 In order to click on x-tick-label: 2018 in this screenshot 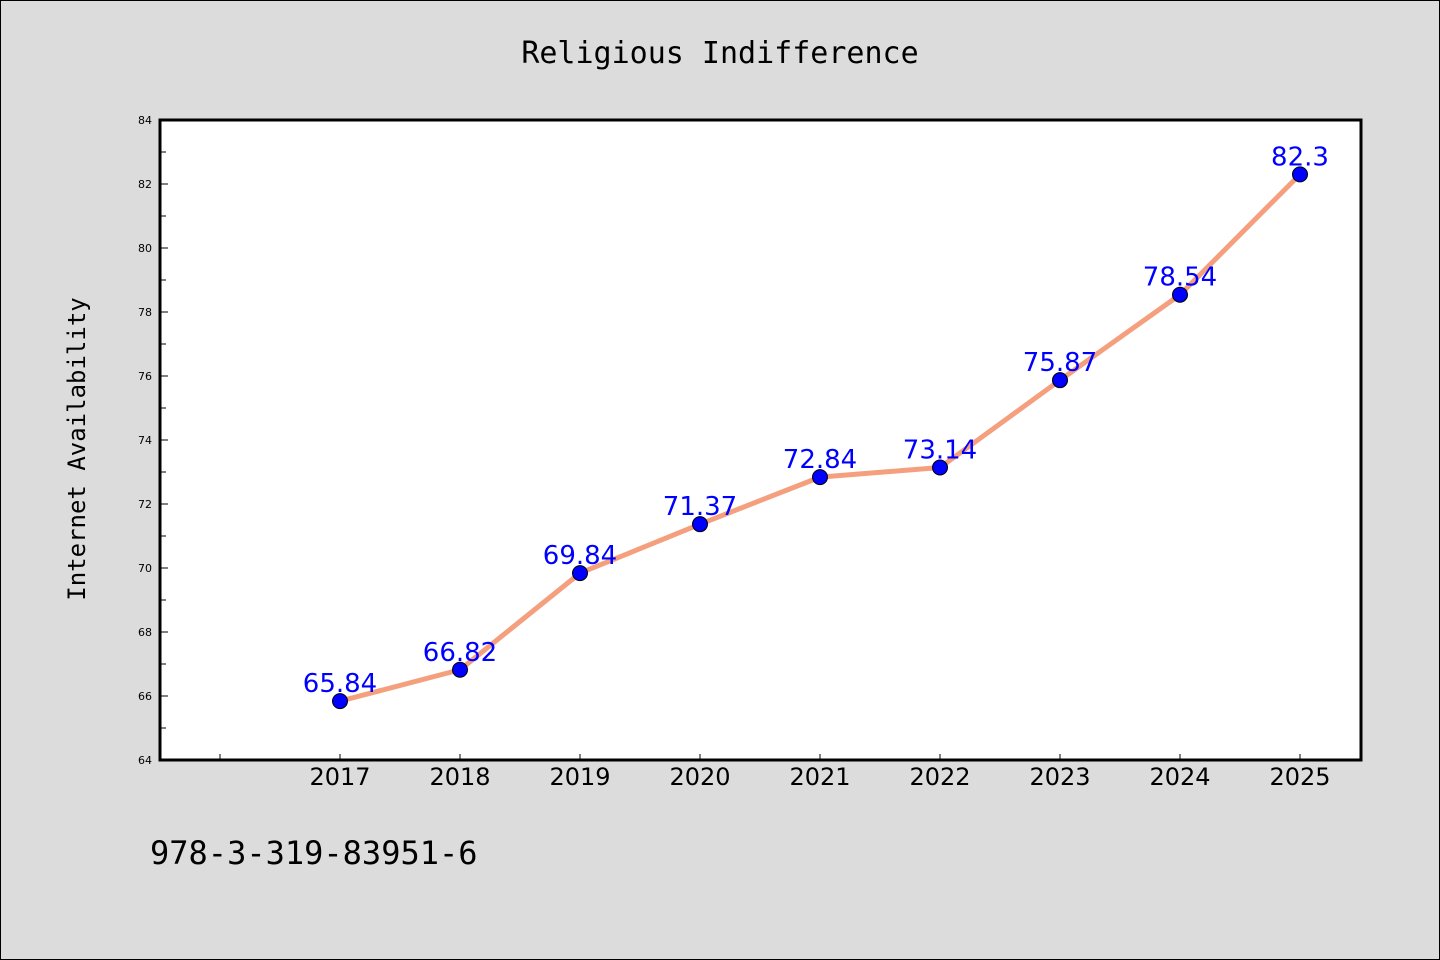, I will do `click(459, 777)`.